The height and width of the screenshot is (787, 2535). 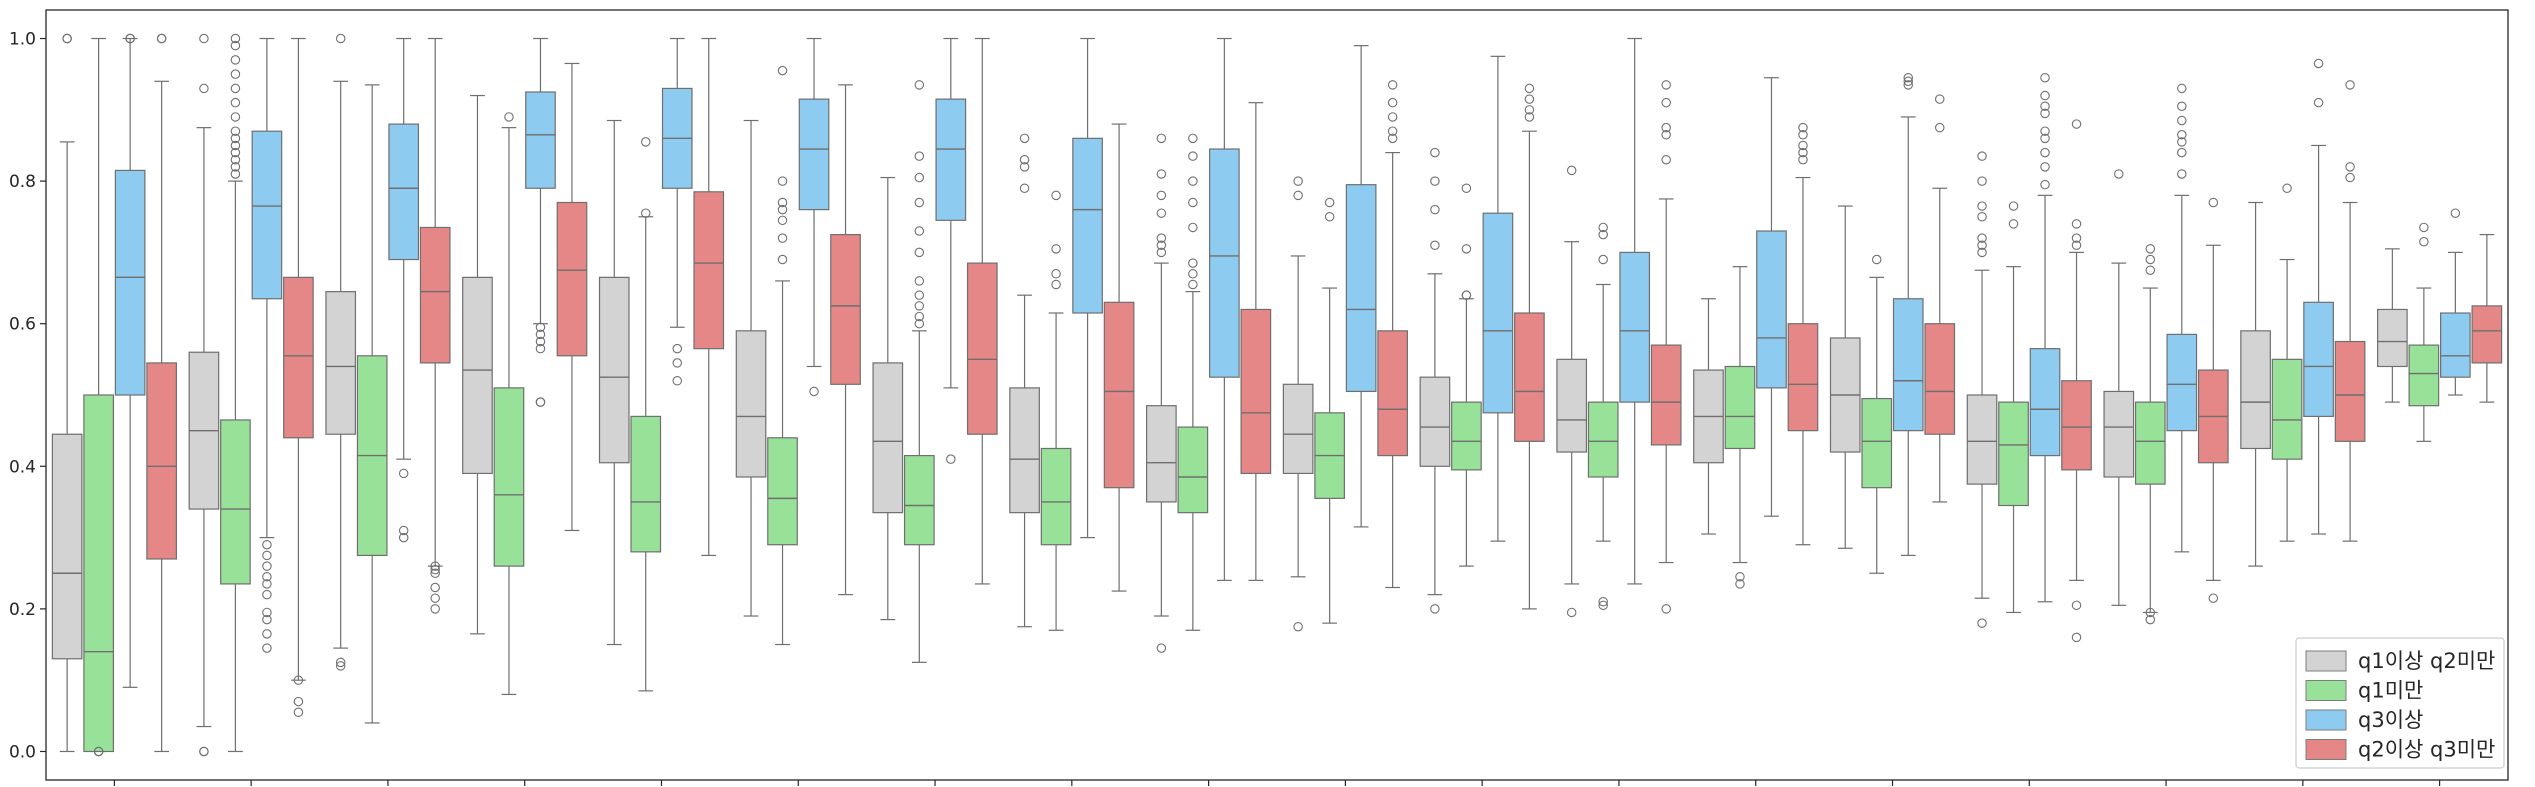 I want to click on legend-frame, so click(x=2400, y=703).